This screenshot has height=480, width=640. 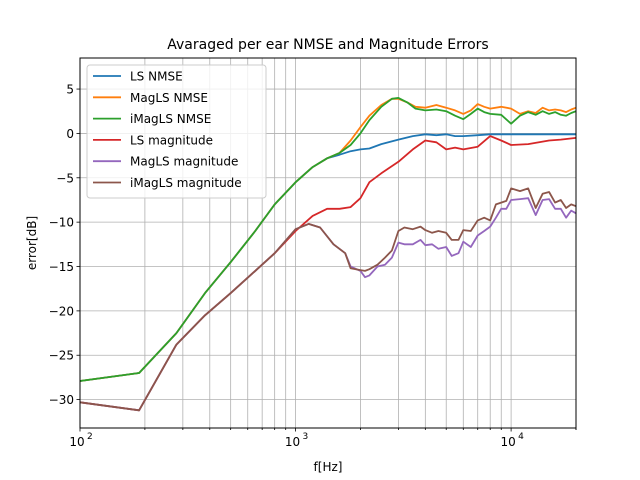 What do you see at coordinates (61, 356) in the screenshot?
I see `y-tick-label: −25` at bounding box center [61, 356].